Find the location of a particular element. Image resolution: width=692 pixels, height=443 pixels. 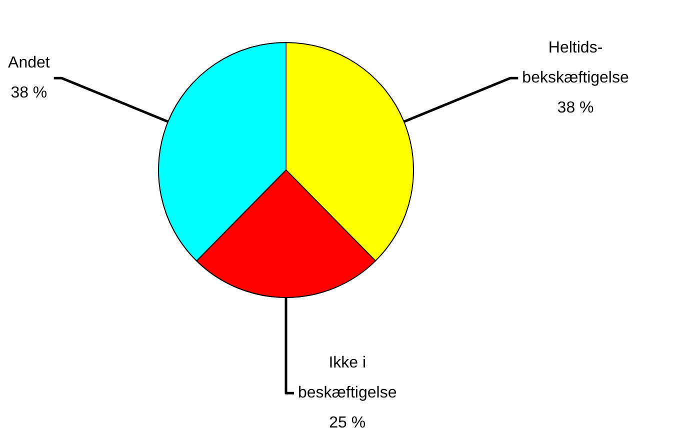

slice-label: Andet is located at coordinates (29, 63).